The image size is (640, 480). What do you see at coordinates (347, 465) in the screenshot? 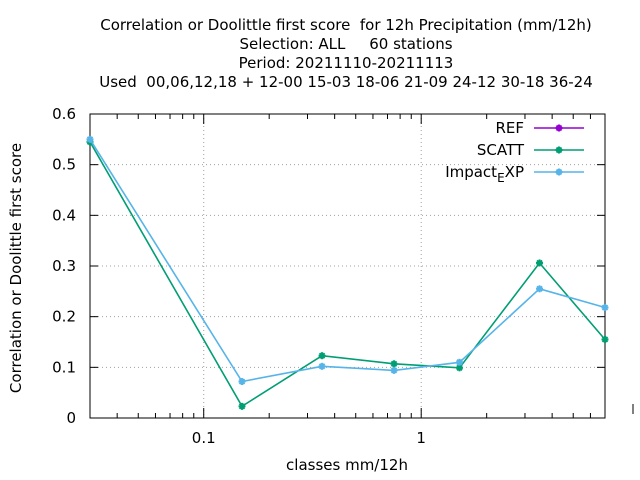
I see `x-axis-label: classes mm/12h` at bounding box center [347, 465].